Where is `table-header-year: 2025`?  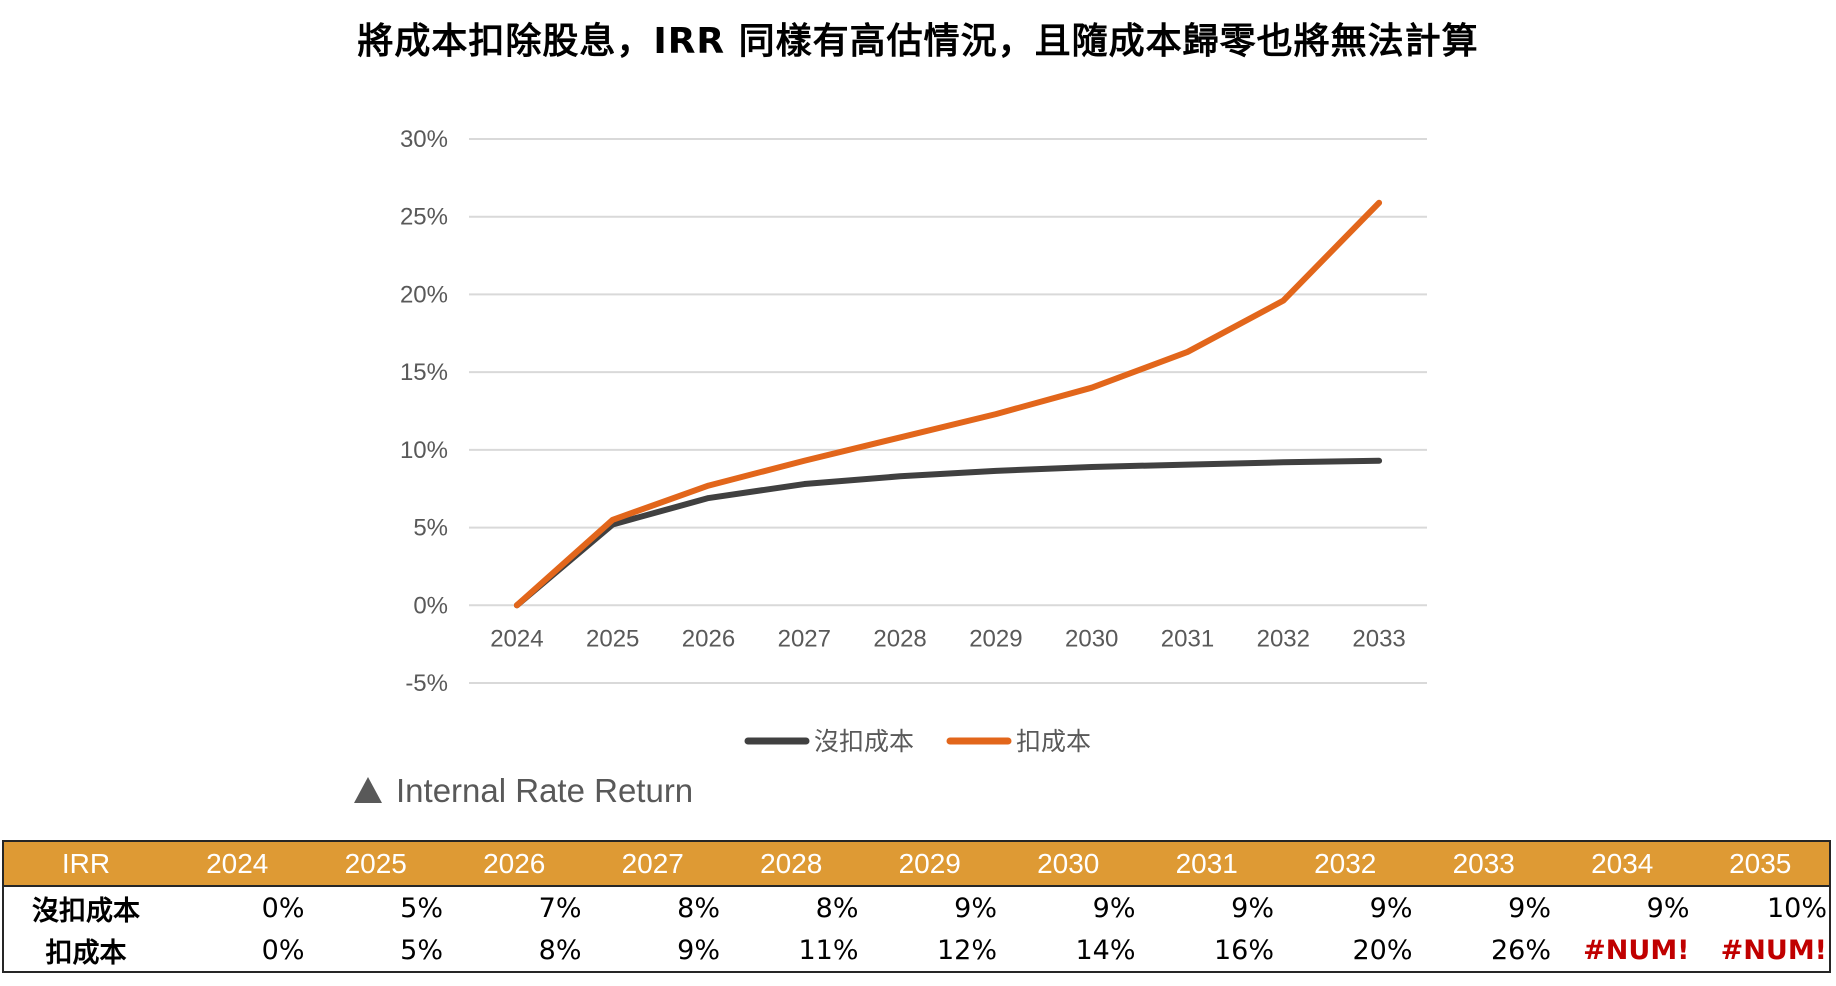 table-header-year: 2025 is located at coordinates (375, 864).